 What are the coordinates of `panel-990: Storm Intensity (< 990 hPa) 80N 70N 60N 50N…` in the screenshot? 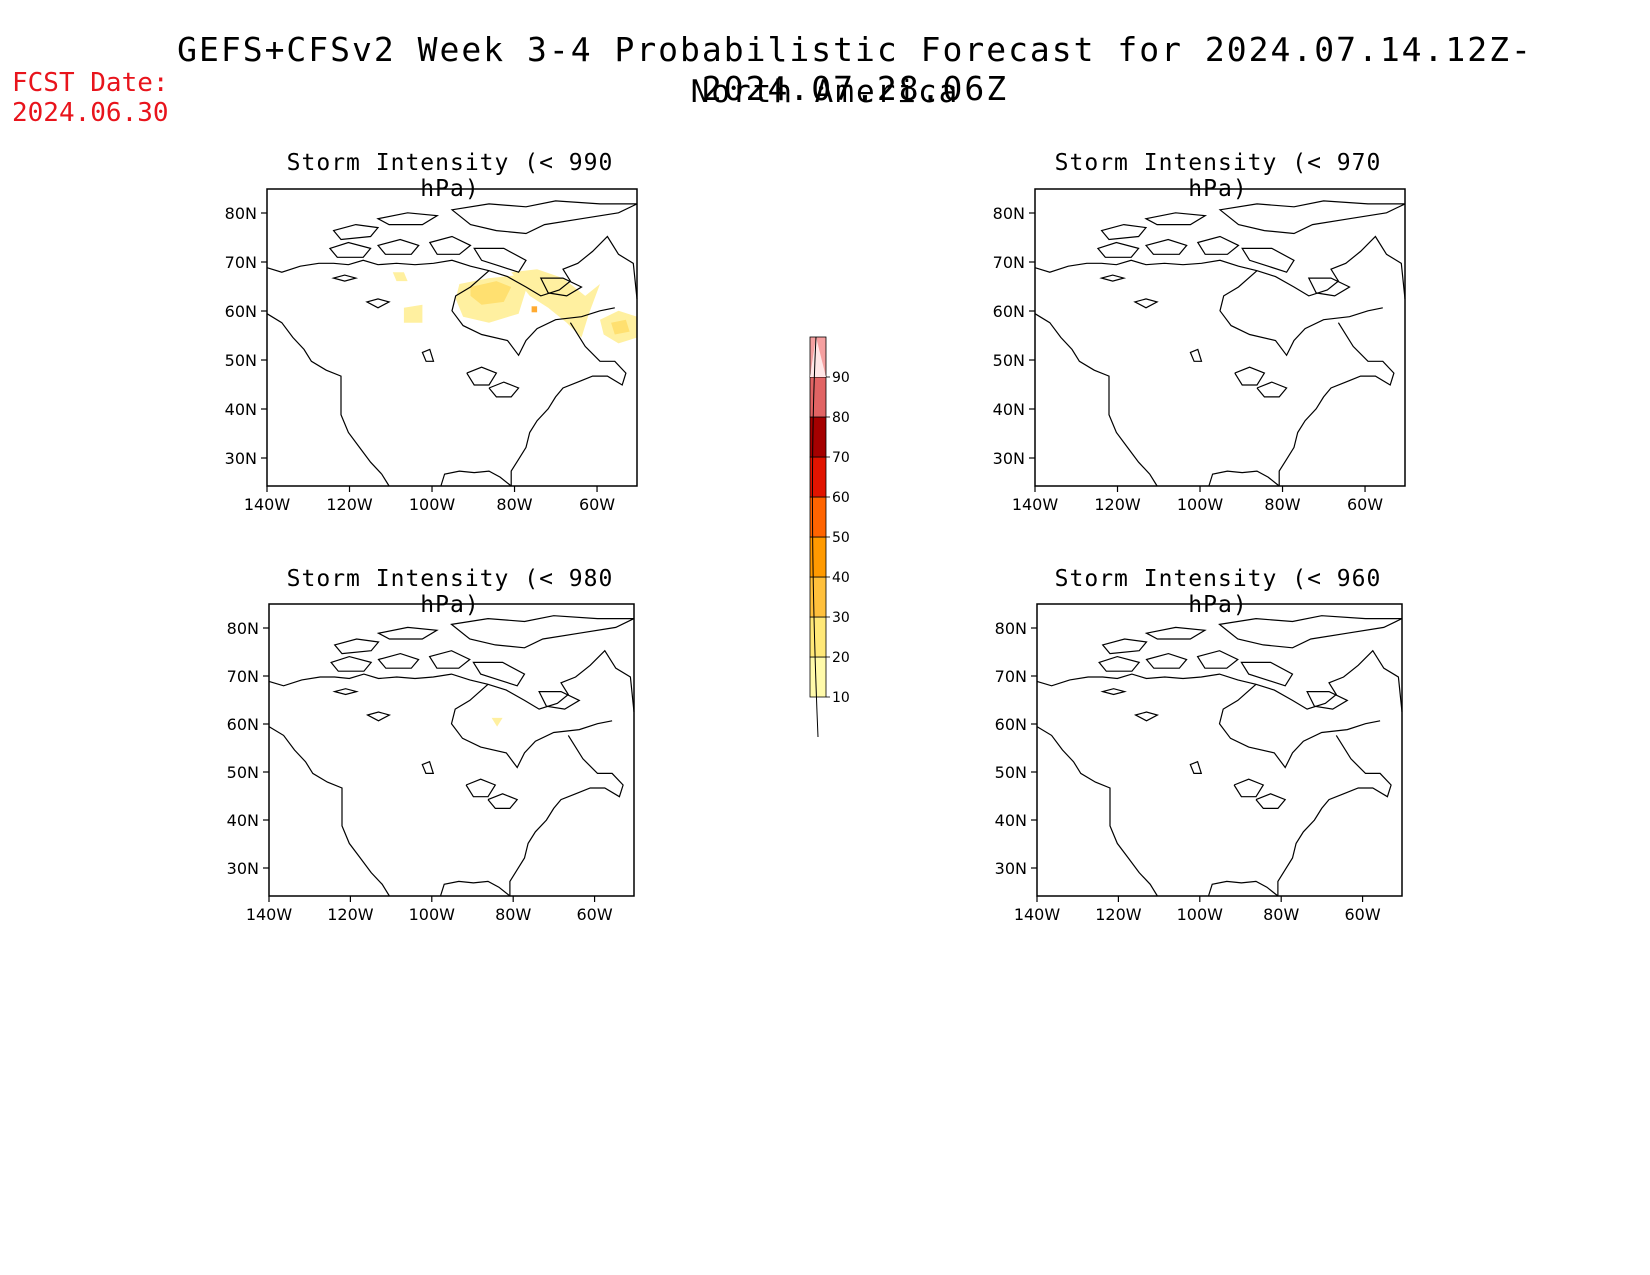 It's located at (430, 330).